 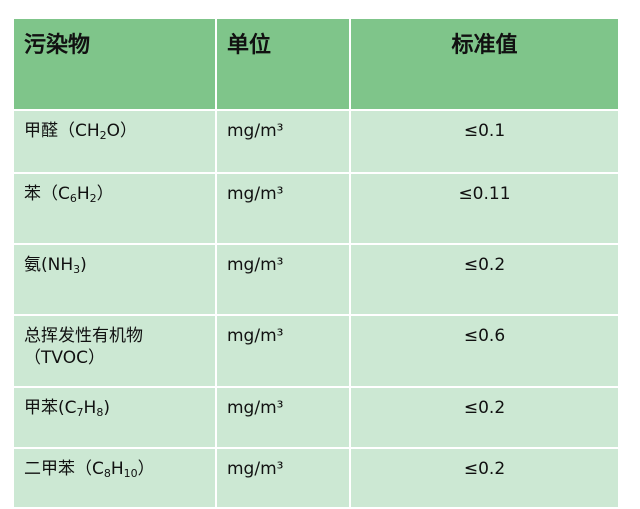 What do you see at coordinates (484, 351) in the screenshot?
I see `standard-value: ≤0.6` at bounding box center [484, 351].